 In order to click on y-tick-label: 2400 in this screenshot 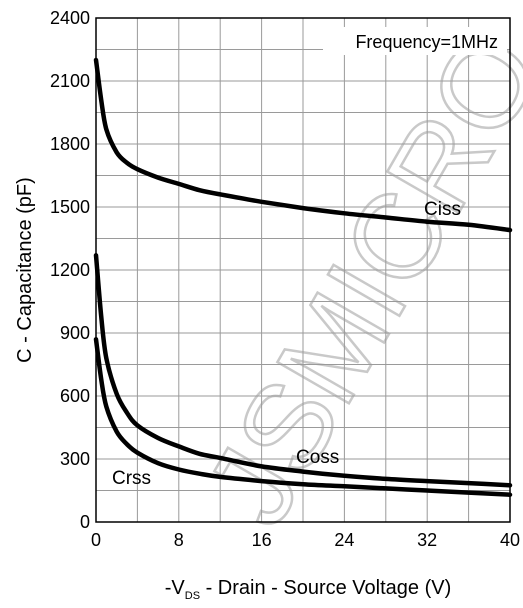, I will do `click(70, 18)`.